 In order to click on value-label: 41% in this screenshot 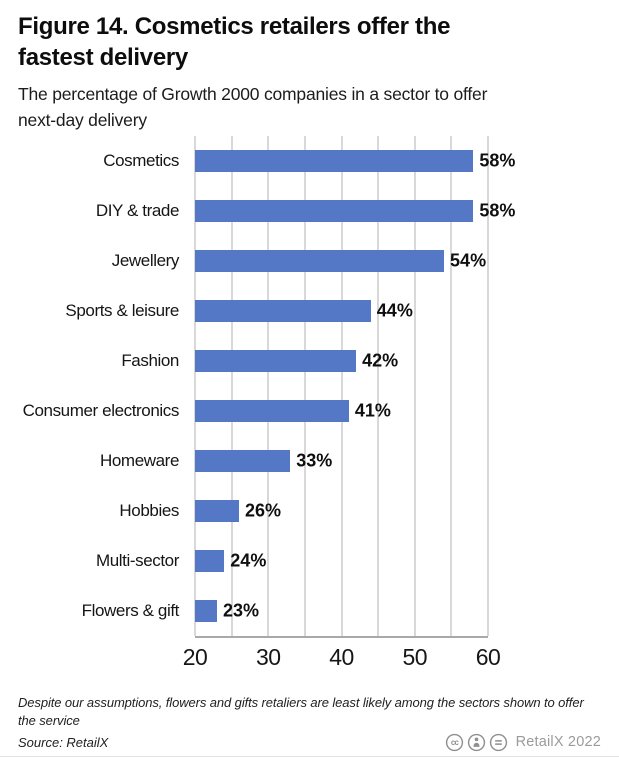, I will do `click(372, 410)`.